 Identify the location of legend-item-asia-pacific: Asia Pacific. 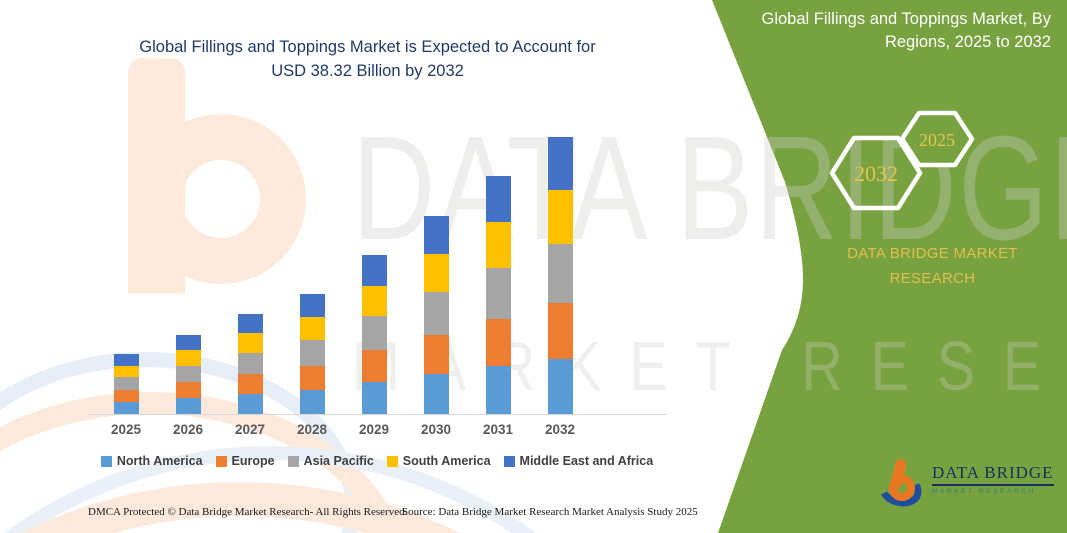
(330, 461).